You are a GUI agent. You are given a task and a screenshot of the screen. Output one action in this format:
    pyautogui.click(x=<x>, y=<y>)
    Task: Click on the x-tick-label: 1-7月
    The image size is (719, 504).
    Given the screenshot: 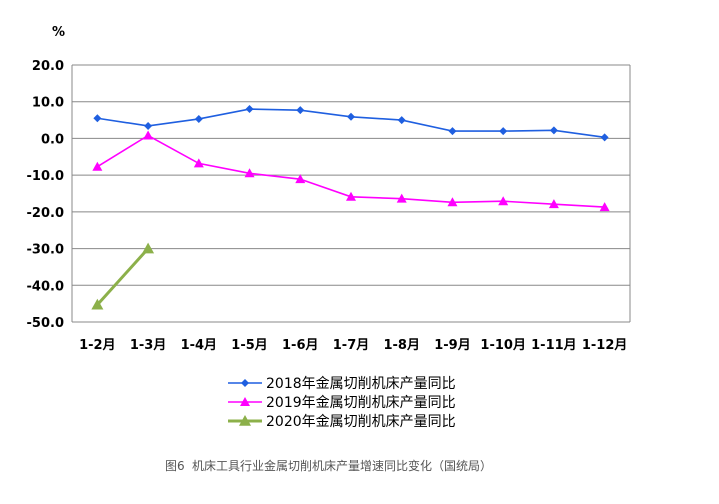 What is the action you would take?
    pyautogui.click(x=351, y=345)
    